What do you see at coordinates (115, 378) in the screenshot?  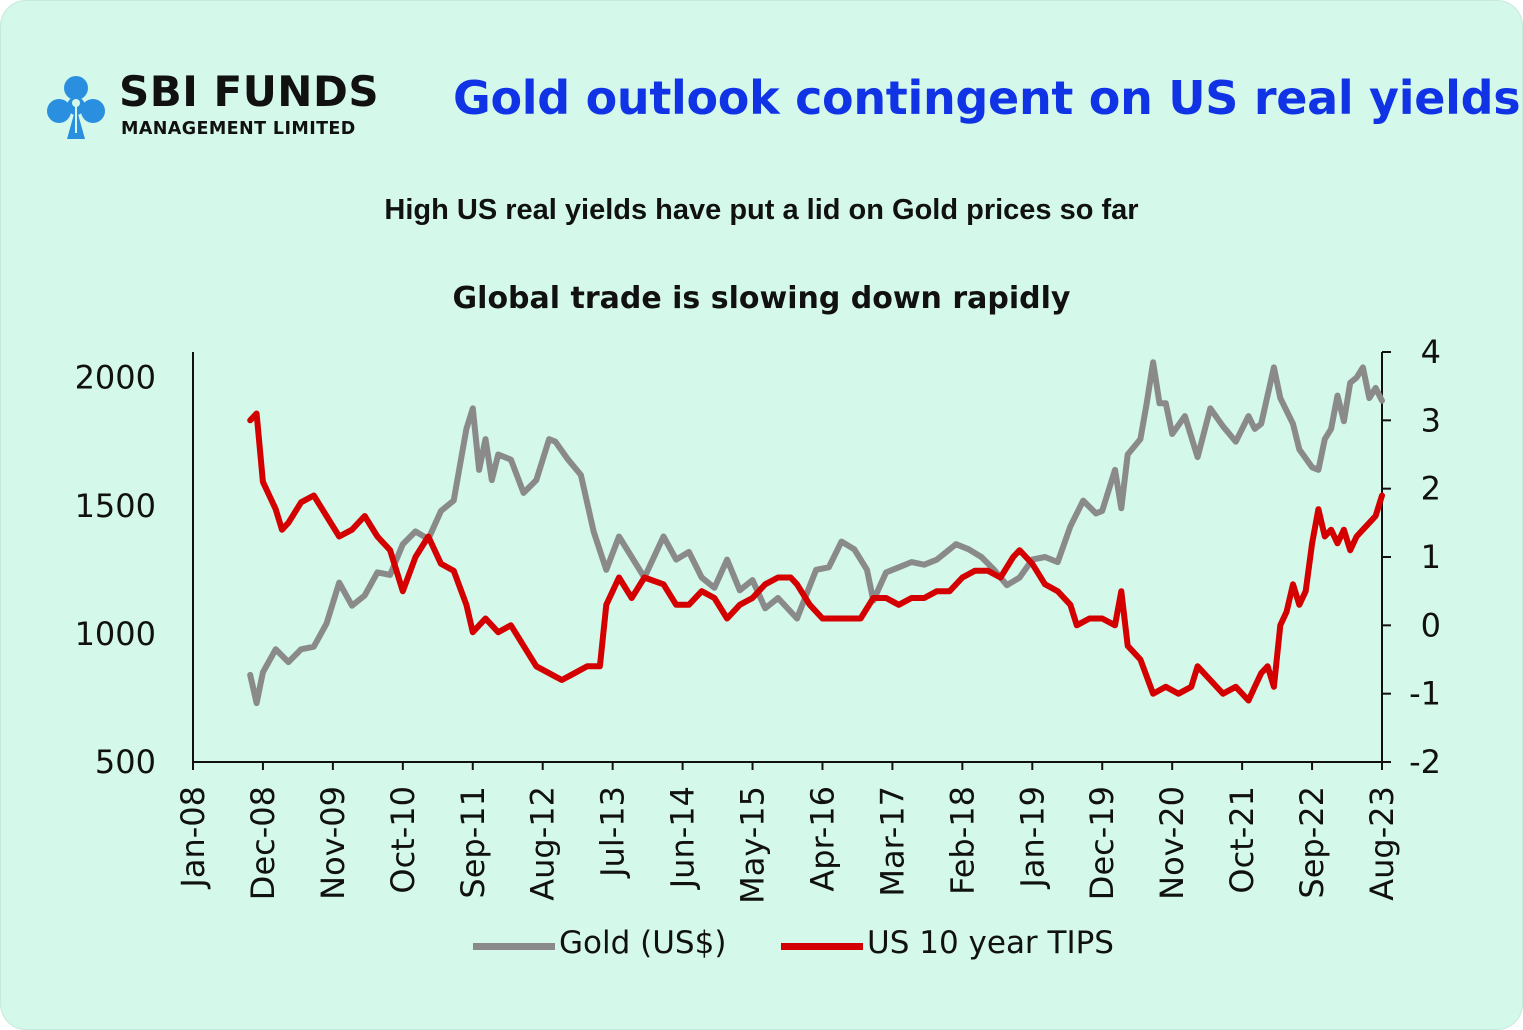 I see `left-y-tick-label: 2000` at bounding box center [115, 378].